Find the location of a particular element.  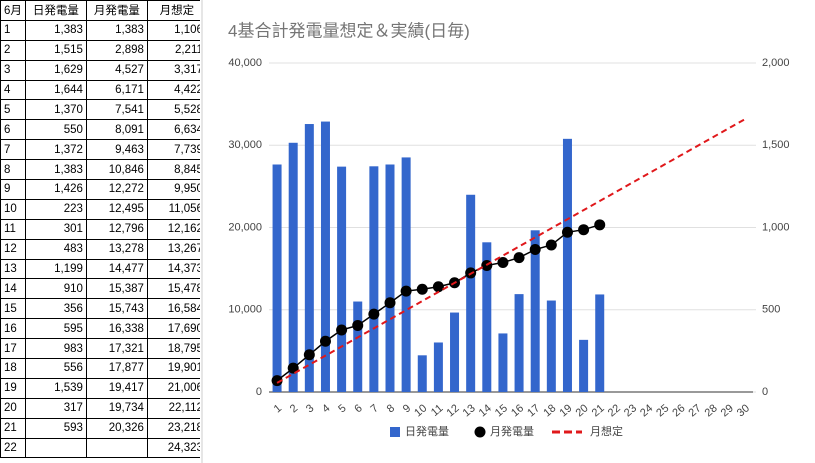

table-cell: 9,463 is located at coordinates (116, 150).